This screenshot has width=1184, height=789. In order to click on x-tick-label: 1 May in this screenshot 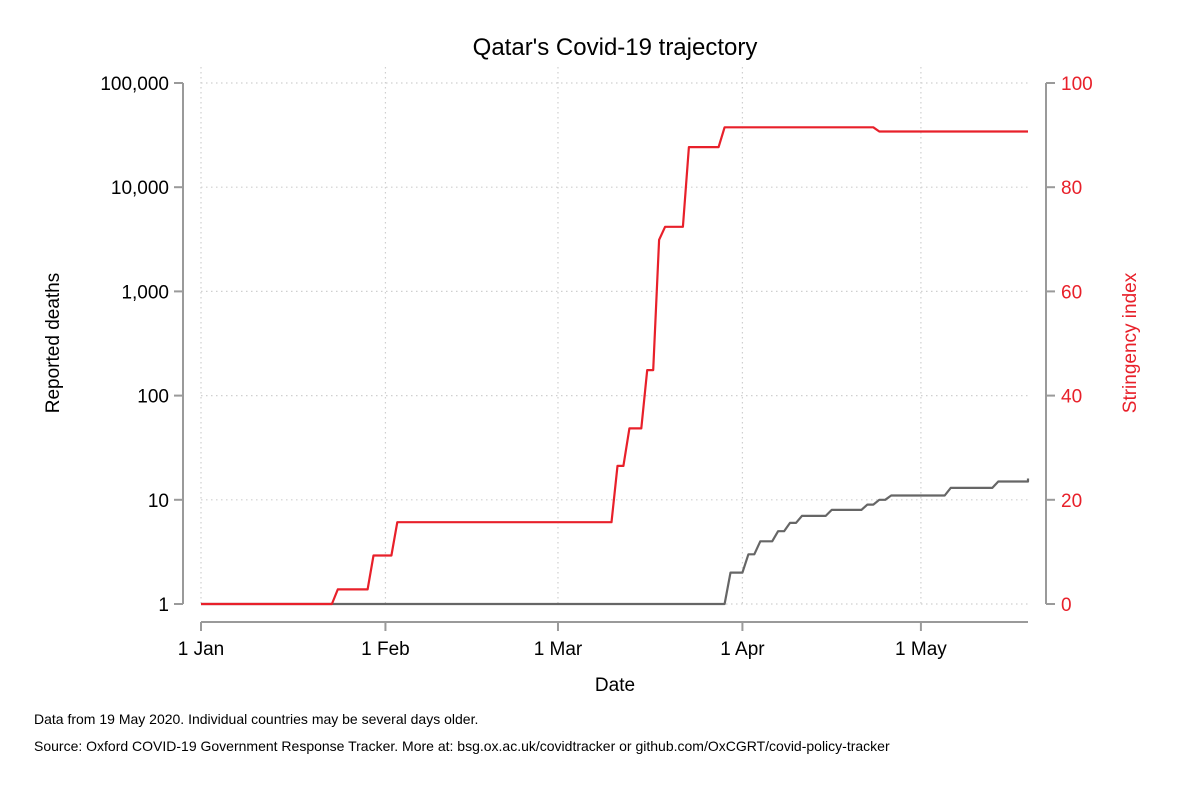, I will do `click(921, 649)`.